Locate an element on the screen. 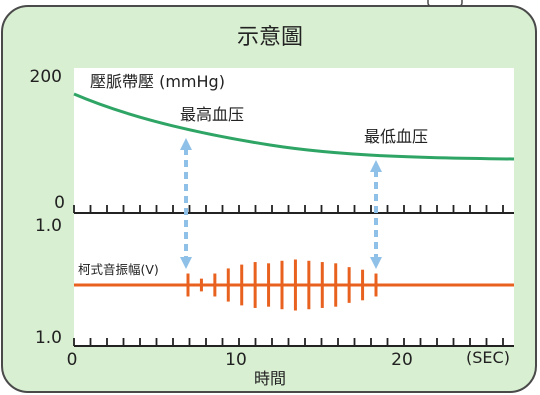  x-axis-title: 時間 is located at coordinates (270, 378).